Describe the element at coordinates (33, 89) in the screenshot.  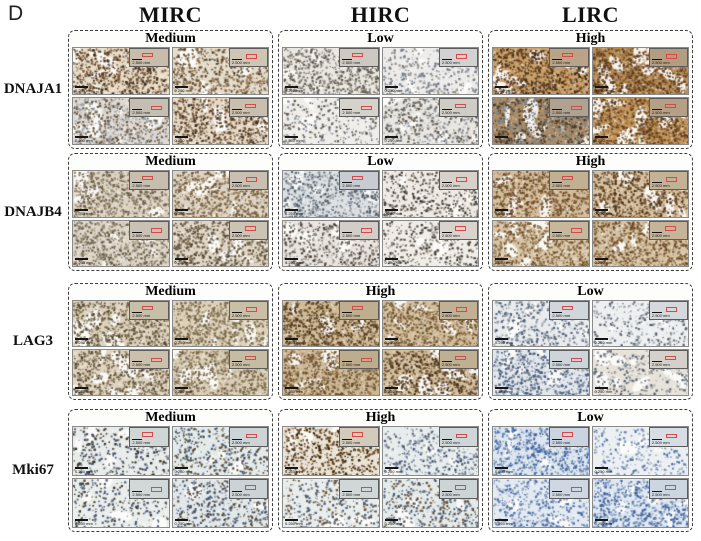
I see `row-label-dnaja1: DNAJA1` at that location.